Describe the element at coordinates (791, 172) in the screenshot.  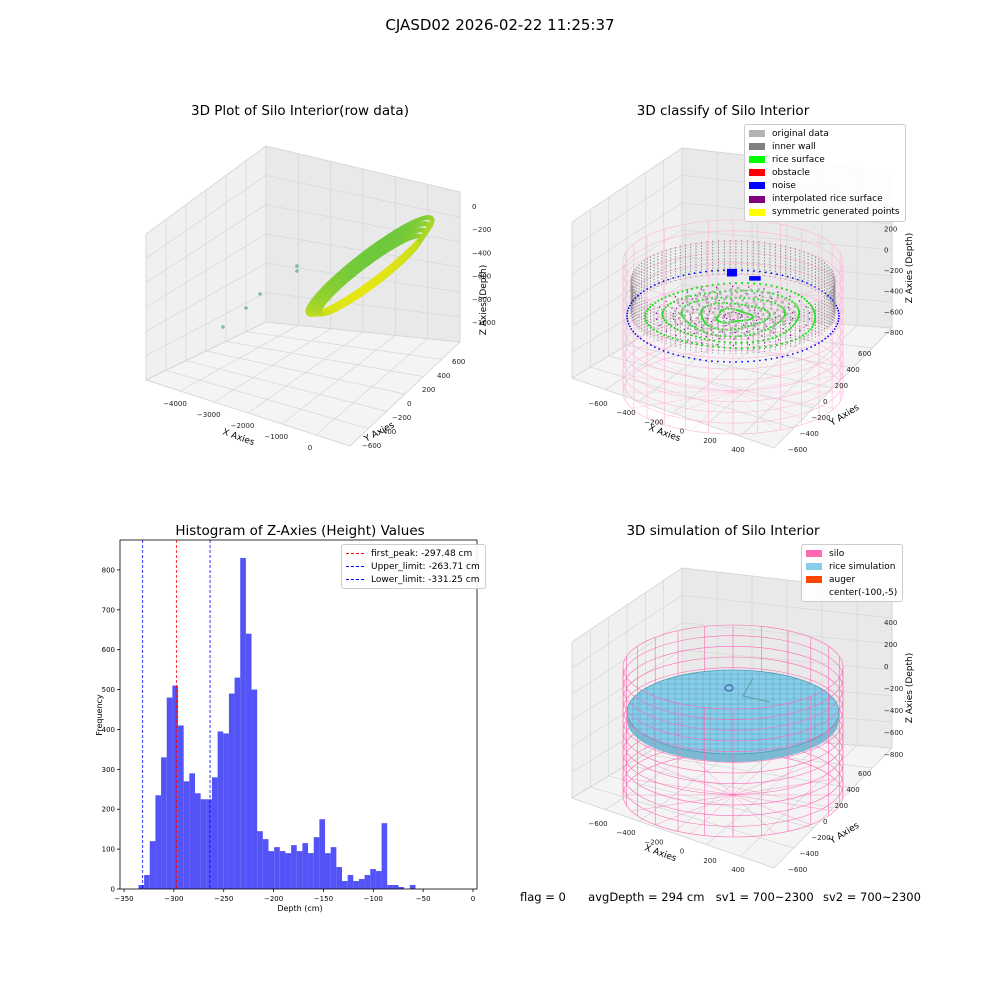
I see `legend-label: obstacle` at that location.